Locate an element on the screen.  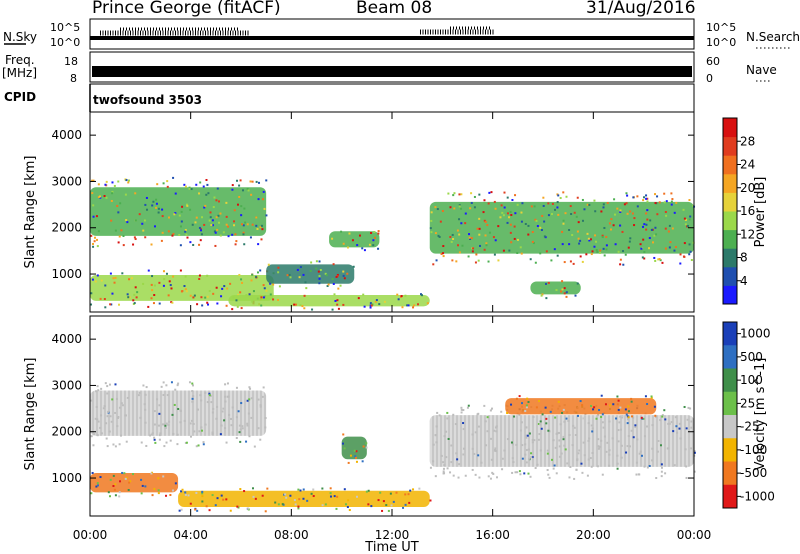
colorbar-tick-label: 12 is located at coordinates (747, 234).